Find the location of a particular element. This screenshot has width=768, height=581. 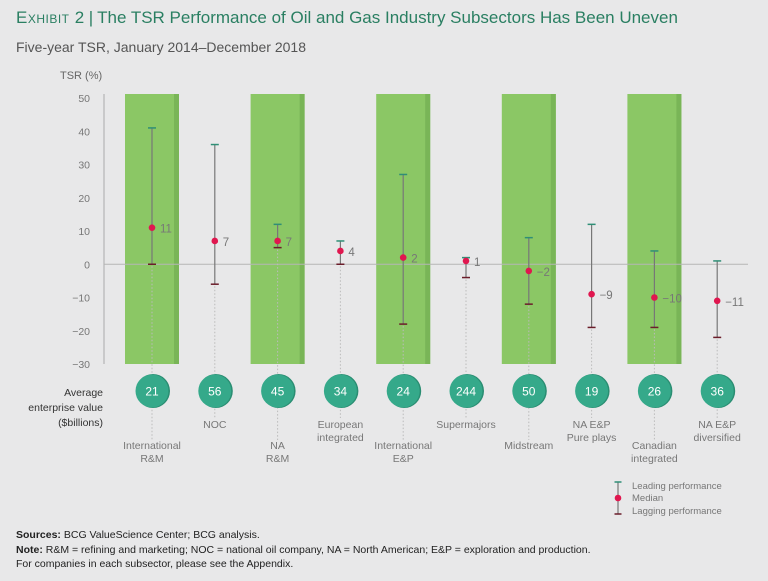

ev-row-label: Average is located at coordinates (83, 393).